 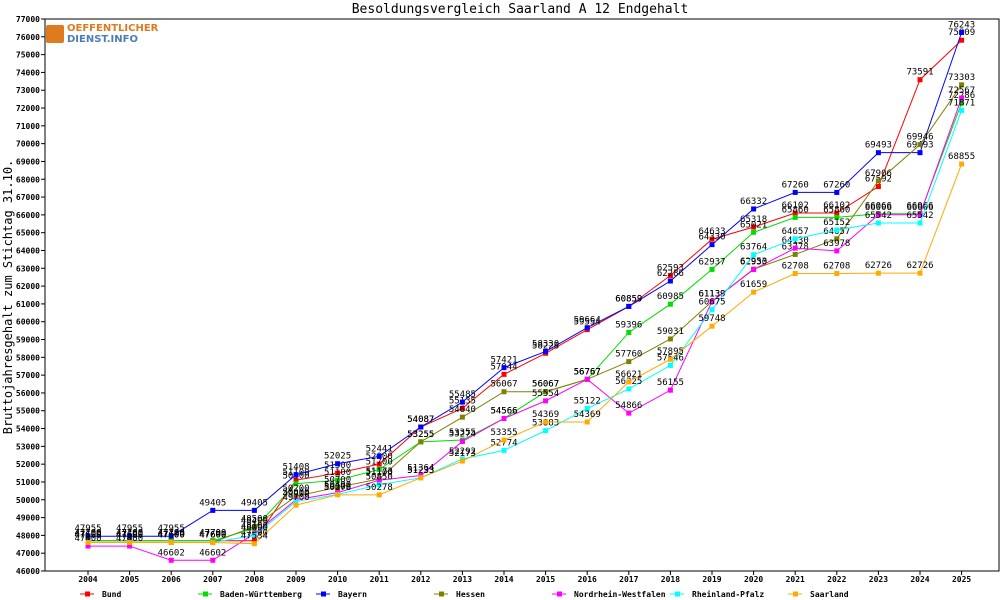 What do you see at coordinates (420, 435) in the screenshot?
I see `data-label: 53255` at bounding box center [420, 435].